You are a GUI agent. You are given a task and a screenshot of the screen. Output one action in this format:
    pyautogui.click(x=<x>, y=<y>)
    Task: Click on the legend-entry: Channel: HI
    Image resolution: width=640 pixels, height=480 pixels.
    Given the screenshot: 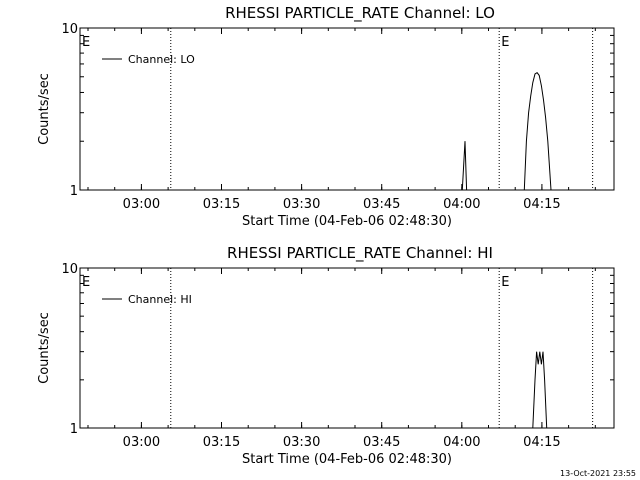 What is the action you would take?
    pyautogui.click(x=160, y=299)
    